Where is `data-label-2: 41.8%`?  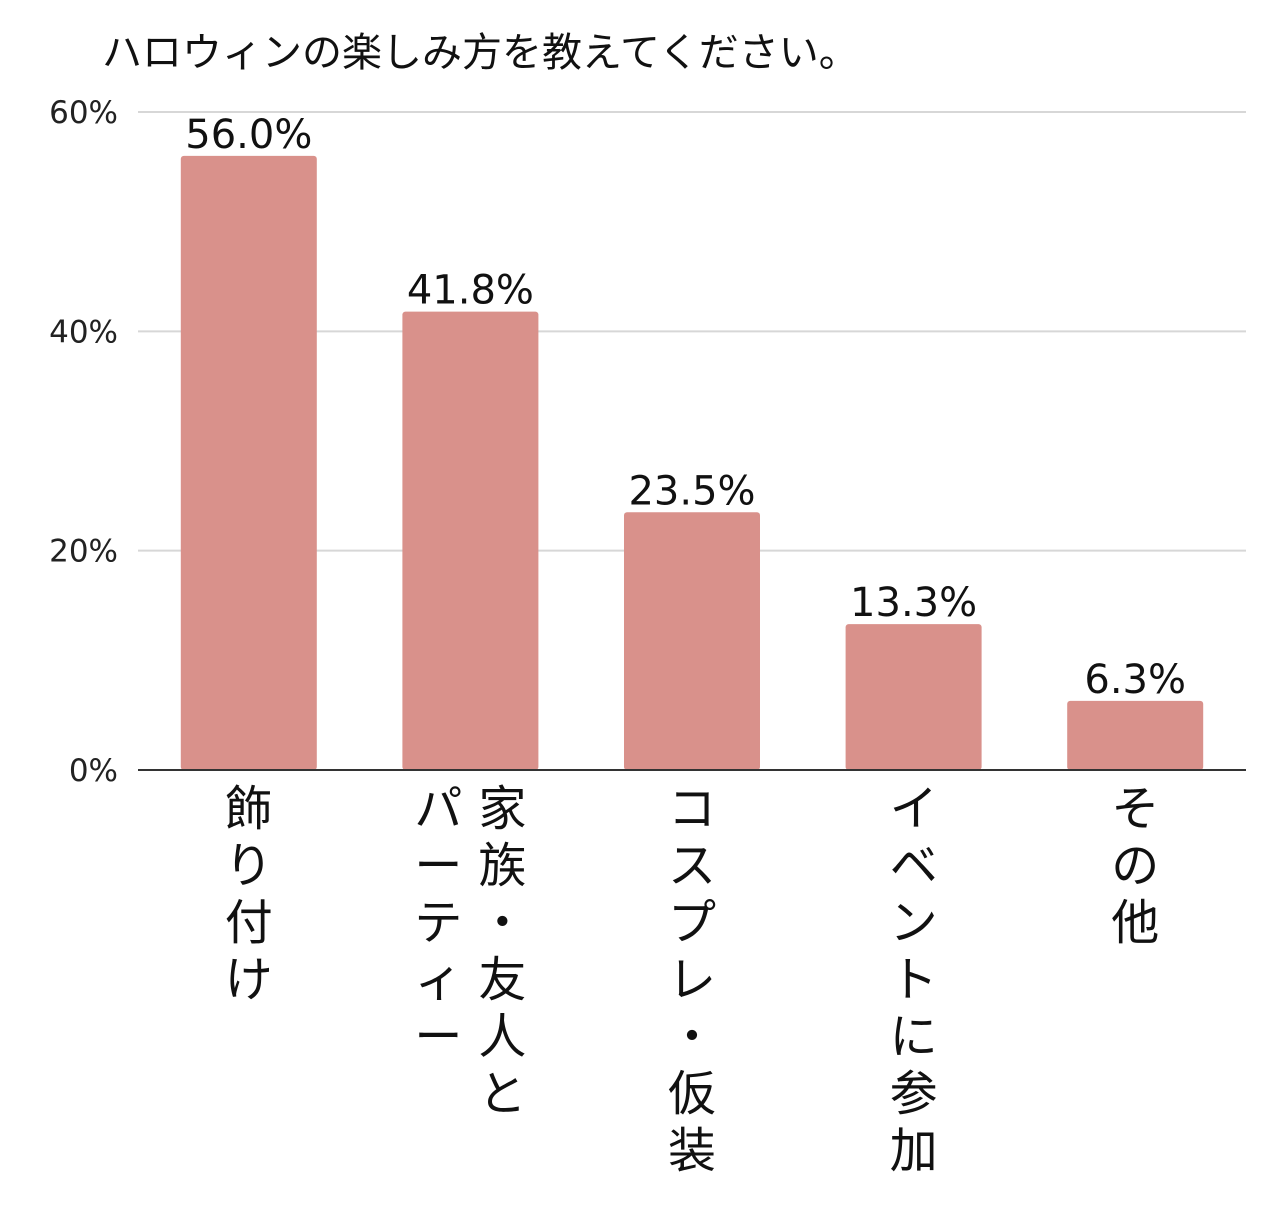 data-label-2: 41.8% is located at coordinates (470, 291).